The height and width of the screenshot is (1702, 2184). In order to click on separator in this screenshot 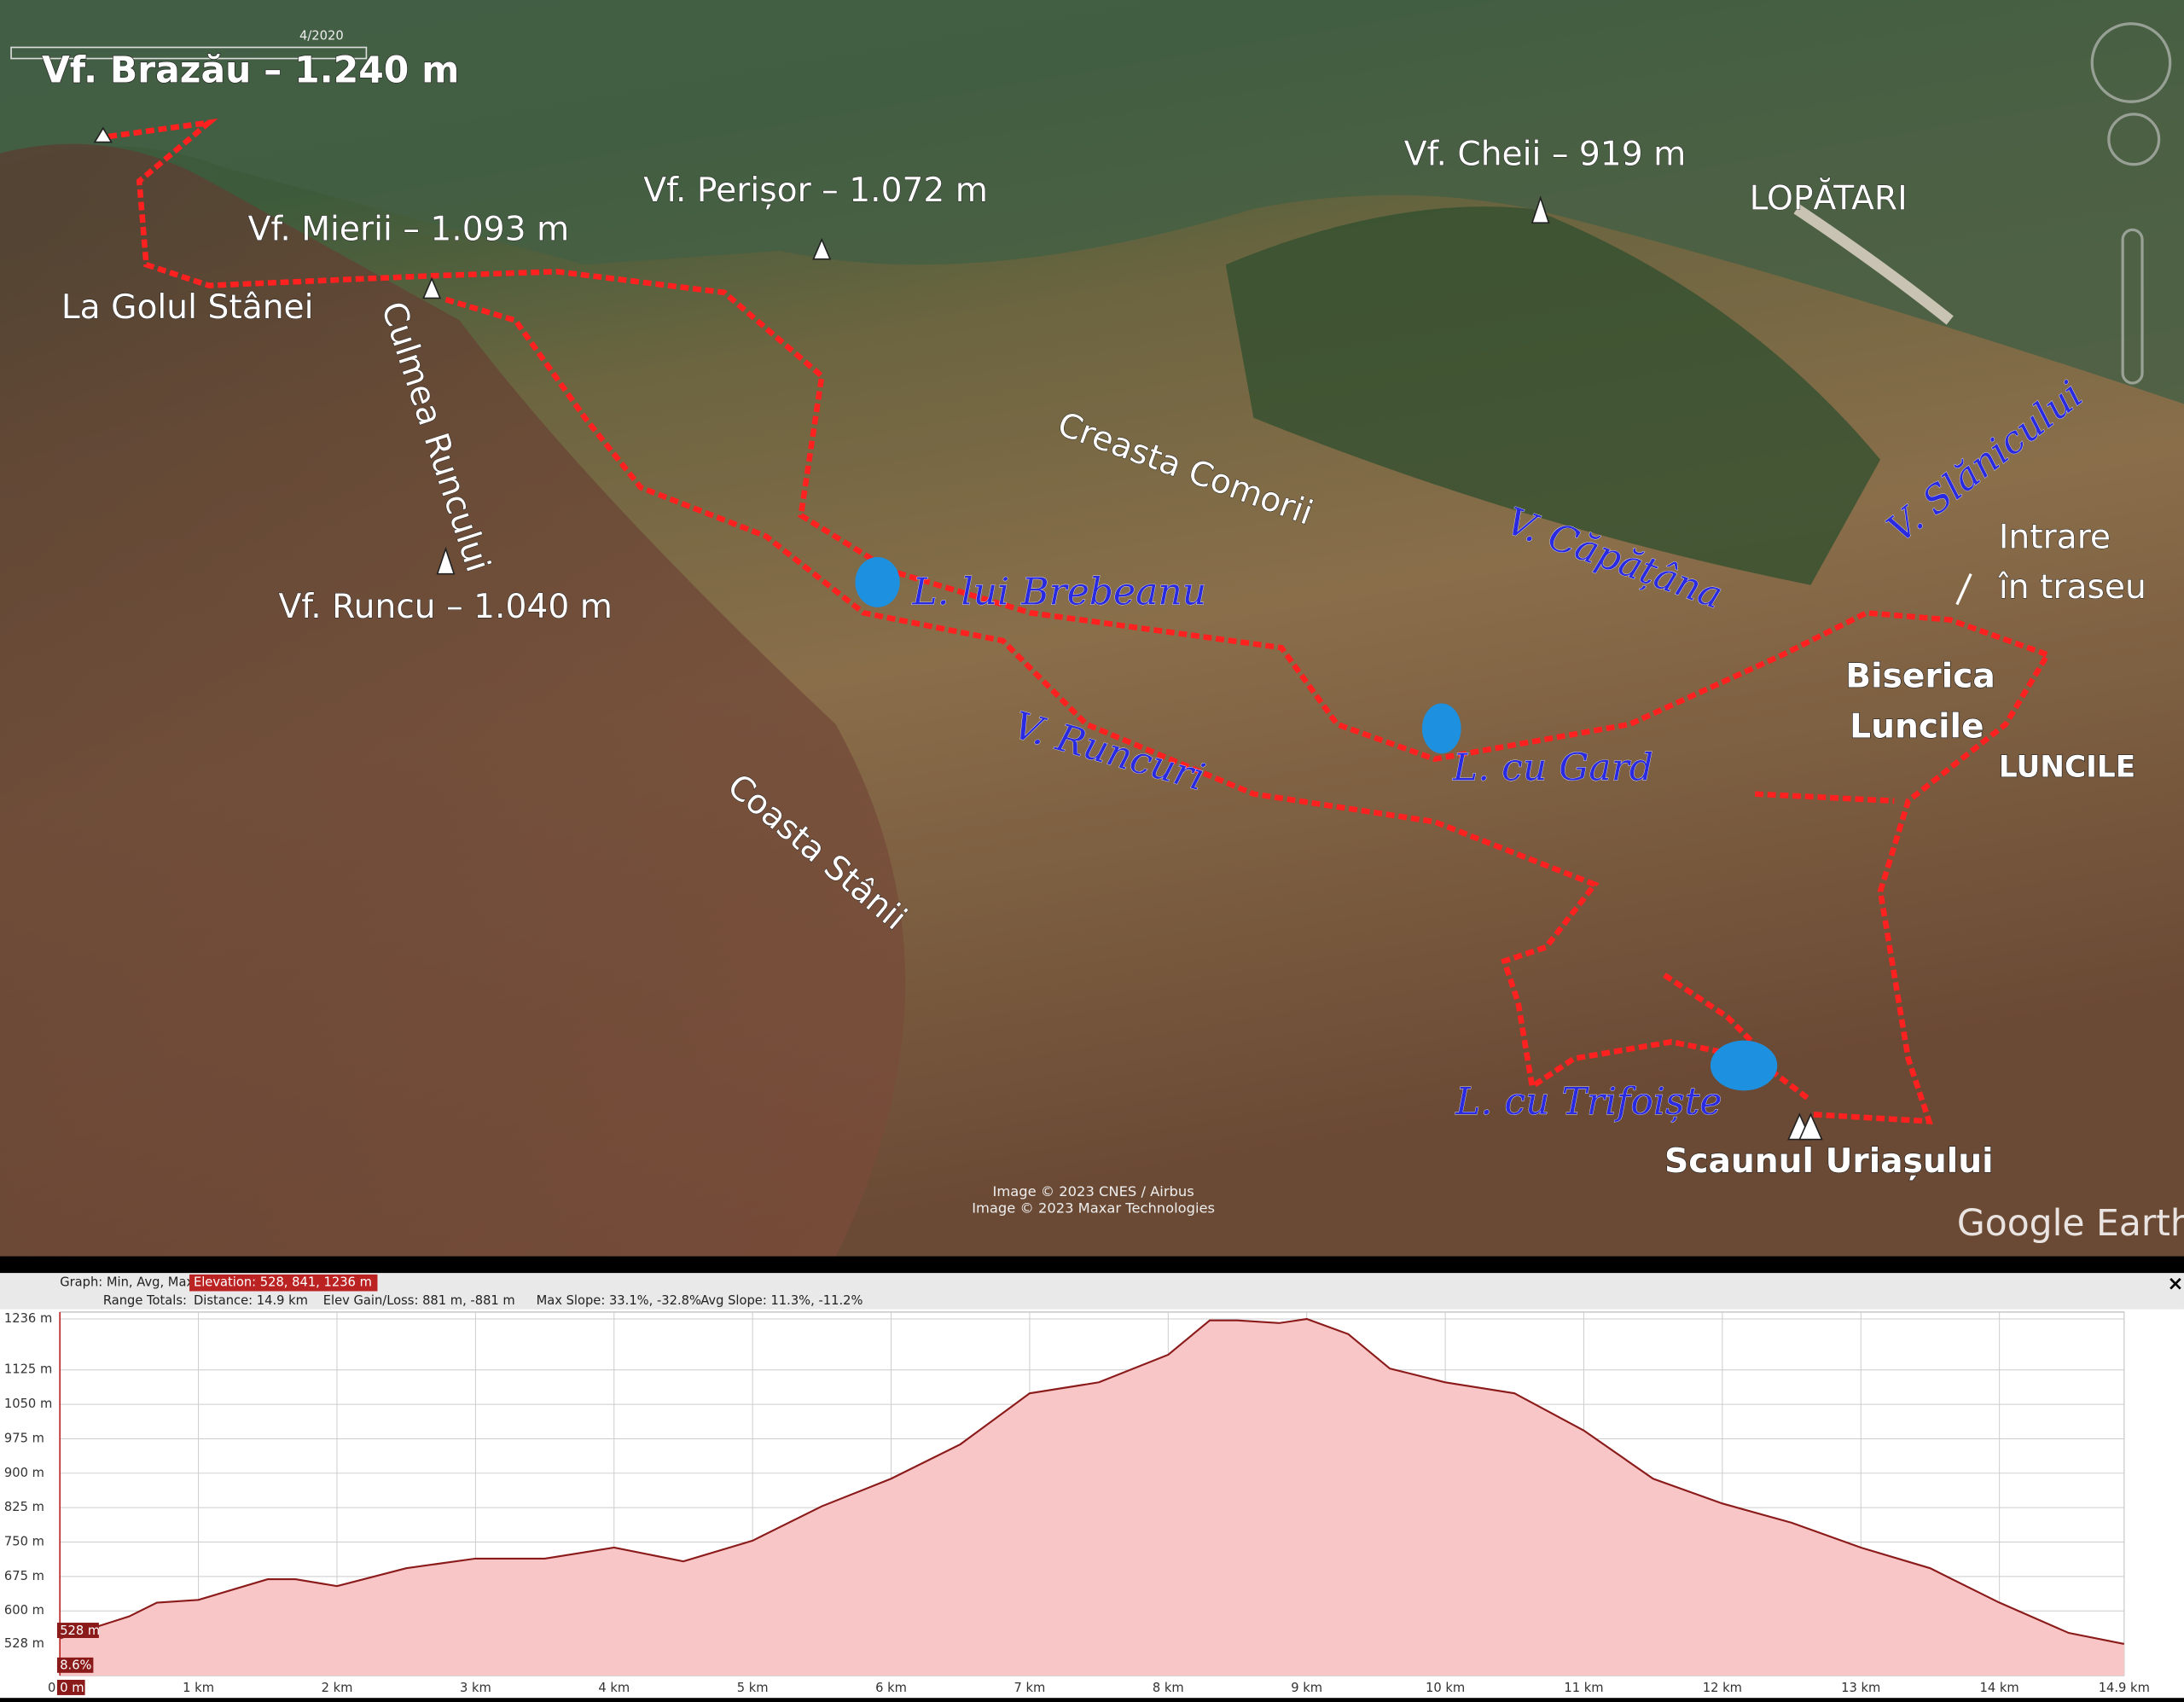, I will do `click(1092, 1265)`.